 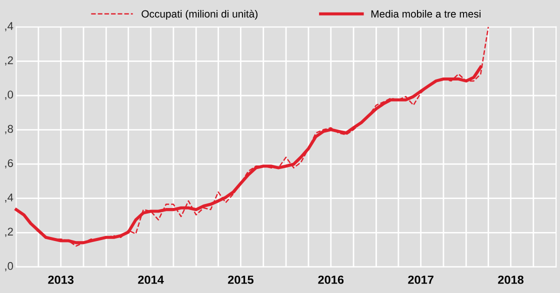 What do you see at coordinates (425, 14) in the screenshot?
I see `legend-label: Media mobile a tre mesi` at bounding box center [425, 14].